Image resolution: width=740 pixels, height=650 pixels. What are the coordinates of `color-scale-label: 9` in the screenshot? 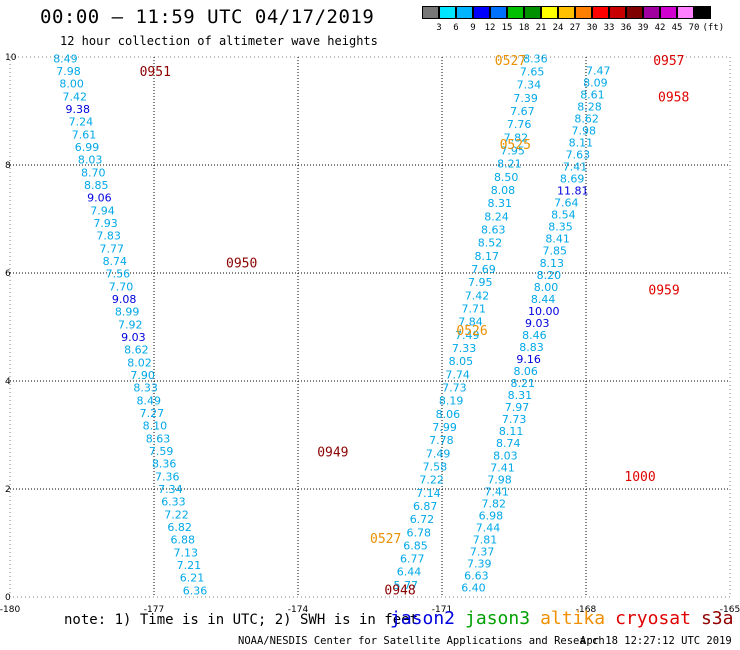 It's located at (473, 28).